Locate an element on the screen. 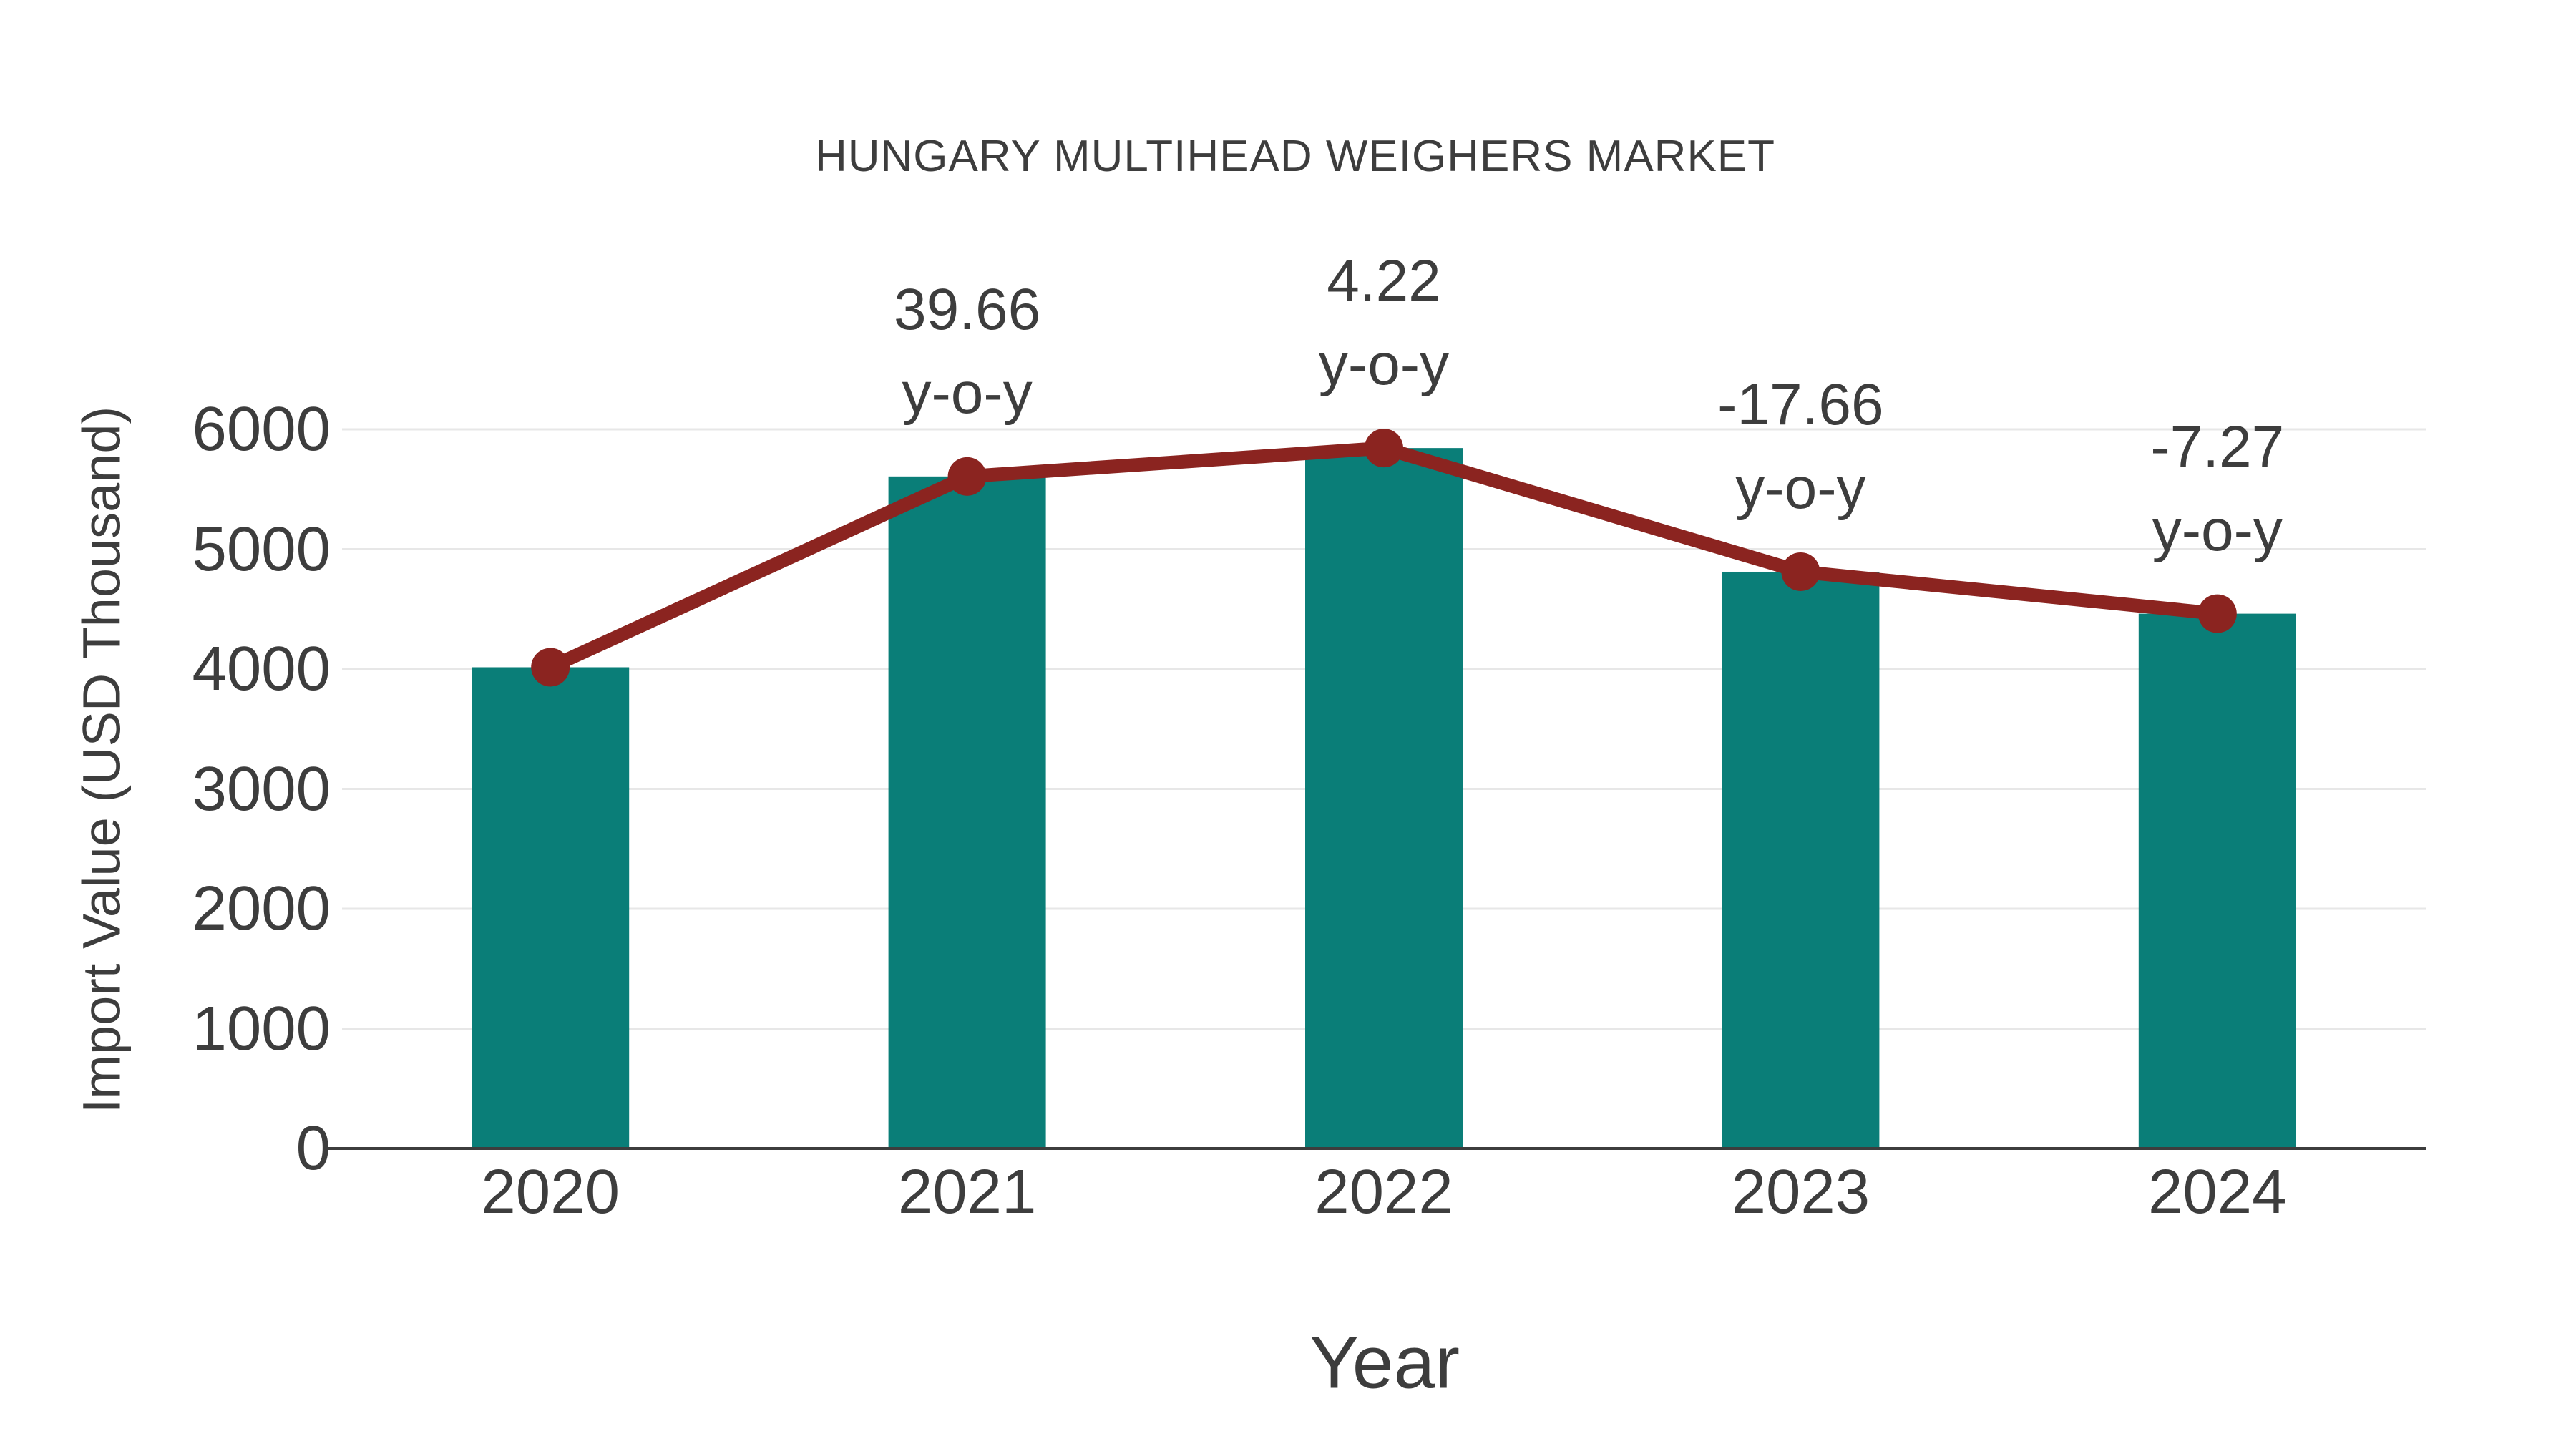 This screenshot has width=2576, height=1449. trend-marker-2024 is located at coordinates (2217, 613).